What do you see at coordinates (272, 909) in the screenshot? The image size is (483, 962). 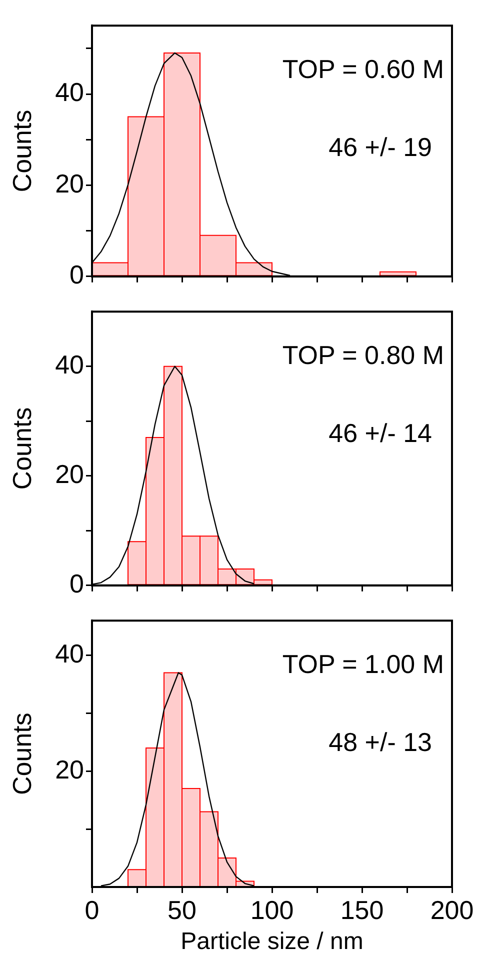 I see `x-tick-label: 100` at bounding box center [272, 909].